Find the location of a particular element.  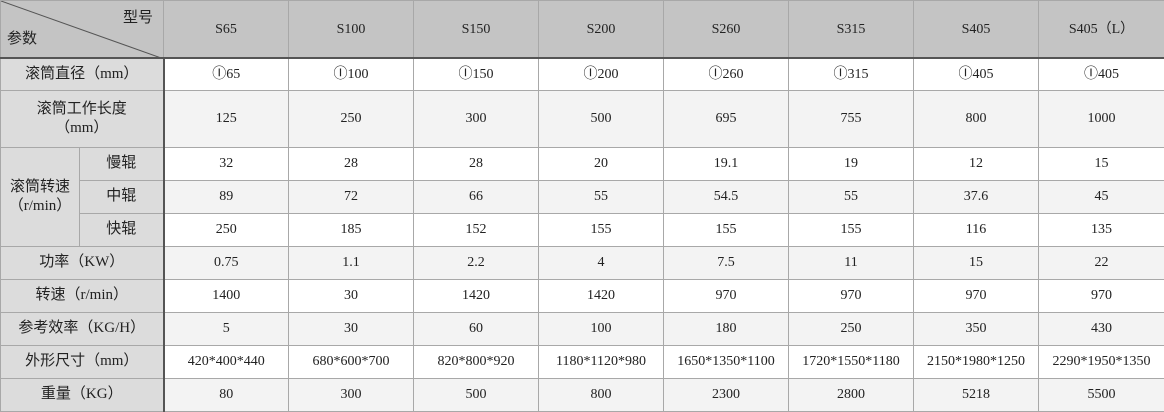

row-label-text: 功率（KW） is located at coordinates (82, 262).